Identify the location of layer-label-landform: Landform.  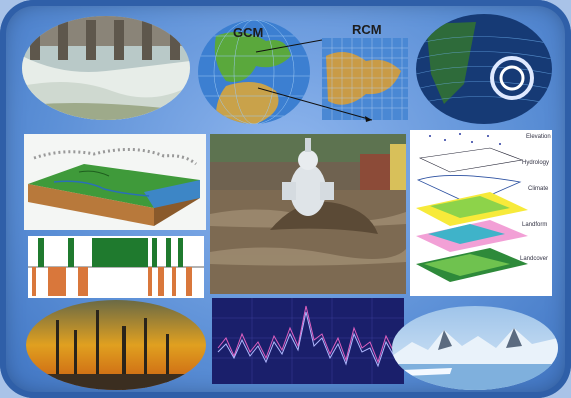
(535, 225).